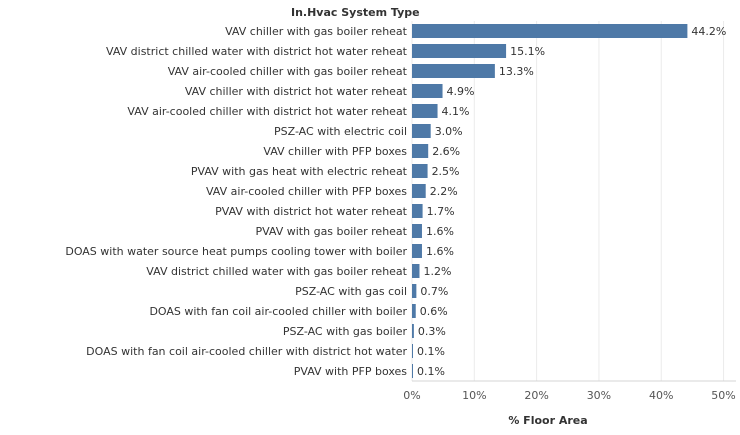 The width and height of the screenshot is (740, 435). What do you see at coordinates (316, 31) in the screenshot?
I see `category-label: VAV chiller with gas boiler reheat` at bounding box center [316, 31].